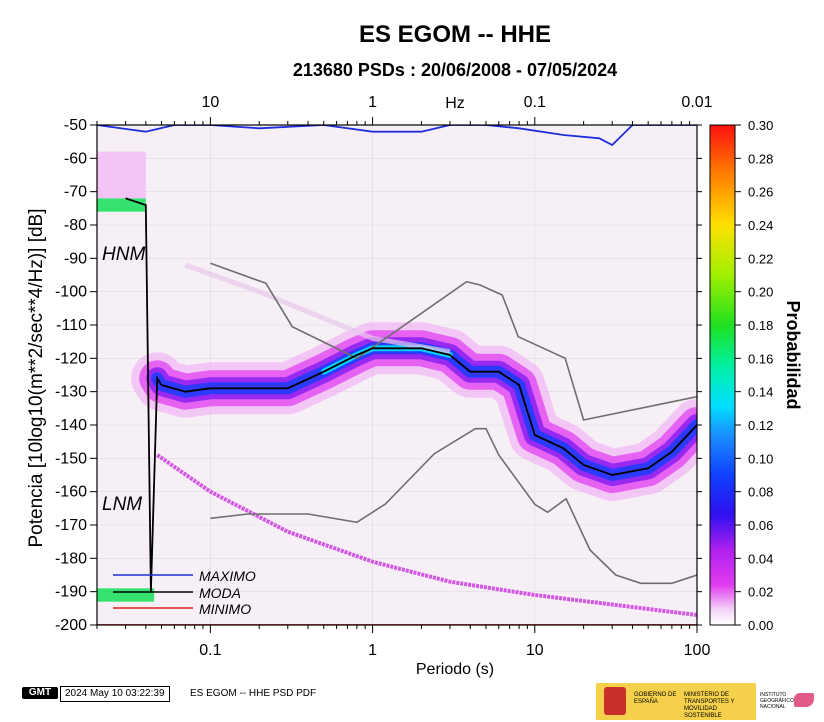 Image resolution: width=824 pixels, height=722 pixels. I want to click on legend-label-maximo: MAXIMO, so click(227, 576).